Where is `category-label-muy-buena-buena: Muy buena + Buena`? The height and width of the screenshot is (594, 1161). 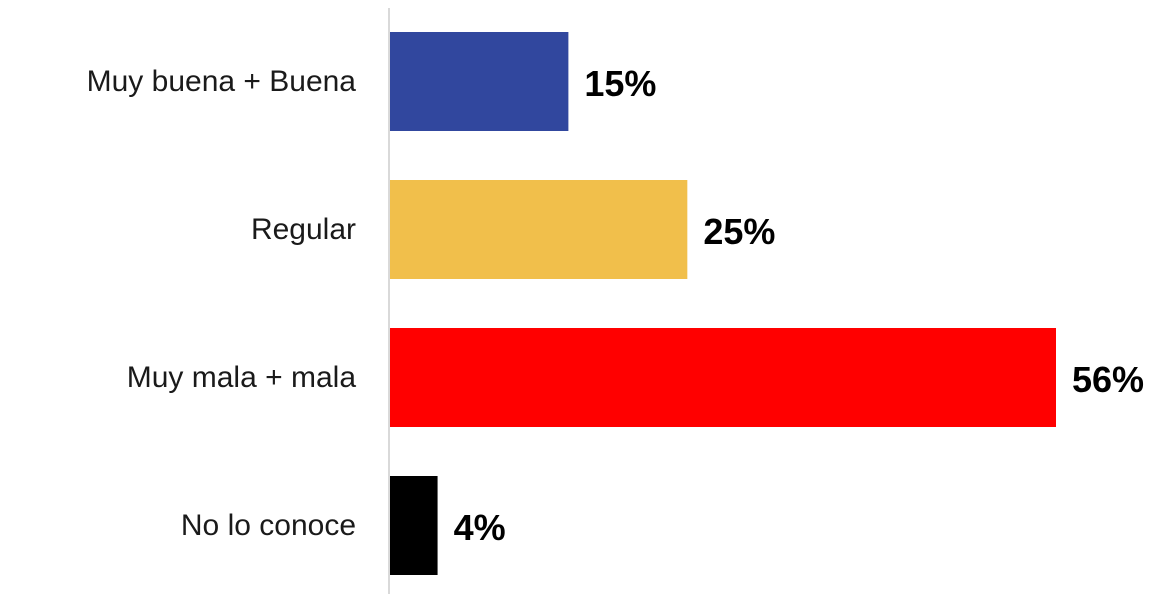 category-label-muy-buena-buena: Muy buena + Buena is located at coordinates (222, 81).